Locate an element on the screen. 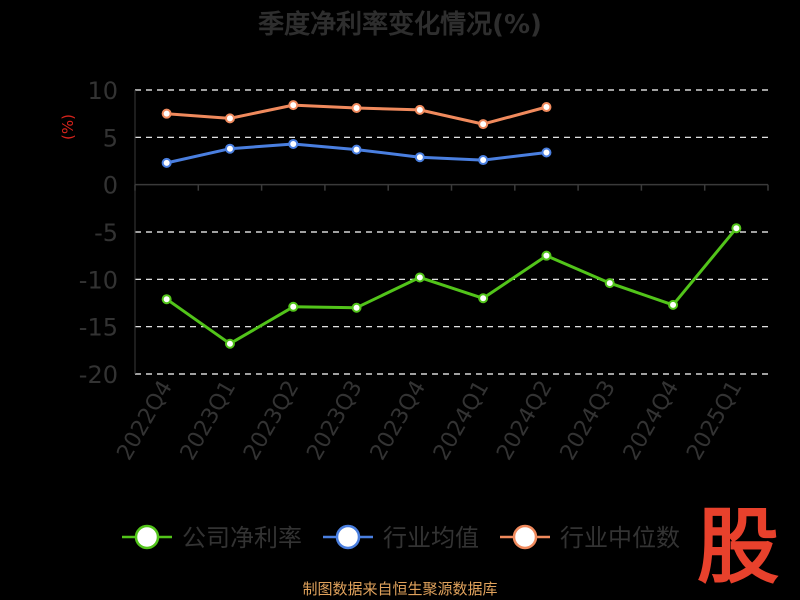 Image resolution: width=800 pixels, height=600 pixels. legend: 公司净利率 行业均值 行业中位数 is located at coordinates (401, 538).